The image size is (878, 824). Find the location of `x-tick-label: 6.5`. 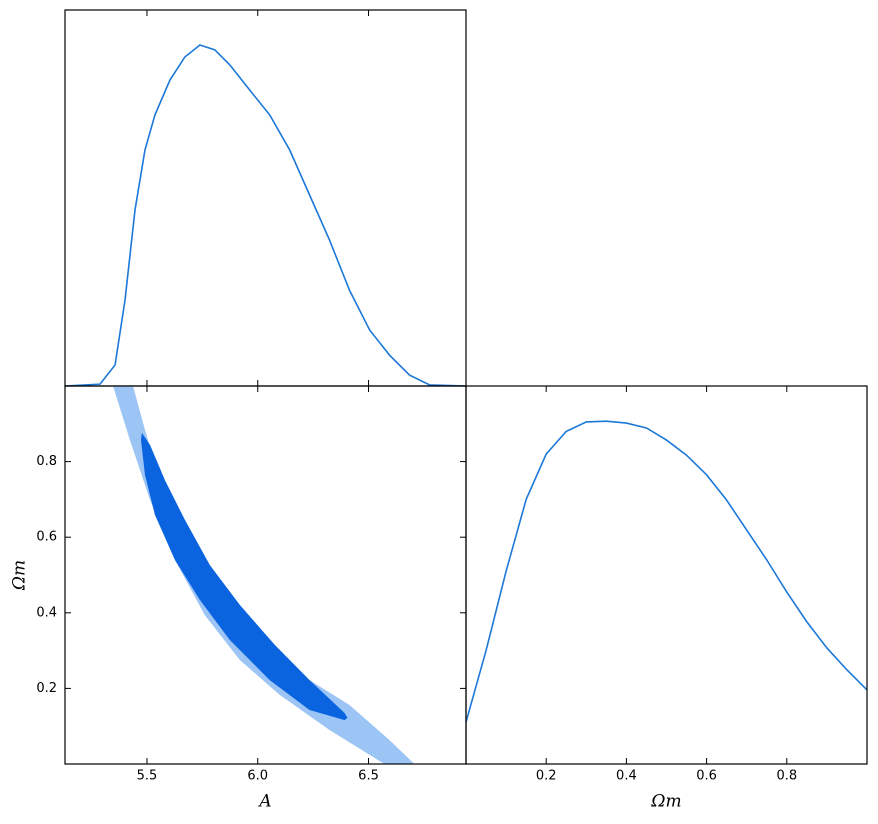

x-tick-label: 6.5 is located at coordinates (368, 776).